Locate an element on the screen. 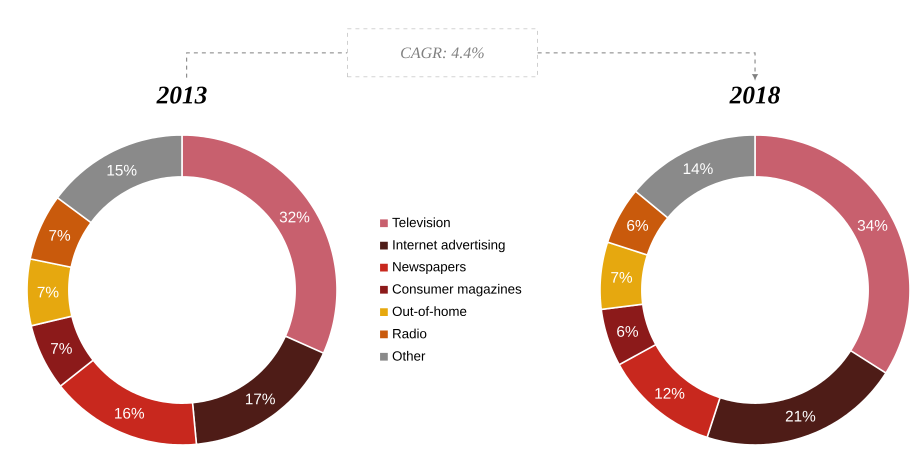 The height and width of the screenshot is (454, 914). legend-label: Other is located at coordinates (409, 355).